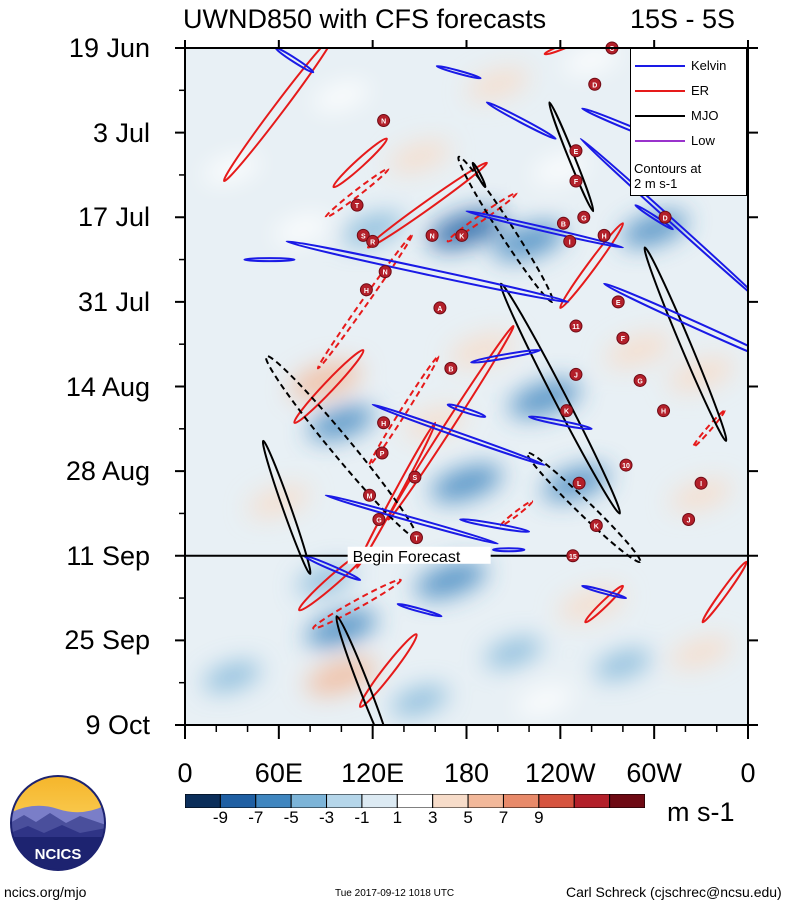  I want to click on legend-low-label: Low, so click(703, 140).